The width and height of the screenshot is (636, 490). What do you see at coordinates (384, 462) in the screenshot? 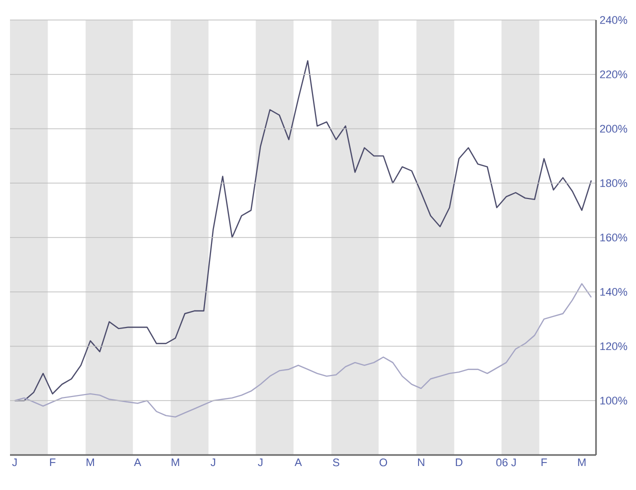
I see `x-tick-label: O` at bounding box center [384, 462].